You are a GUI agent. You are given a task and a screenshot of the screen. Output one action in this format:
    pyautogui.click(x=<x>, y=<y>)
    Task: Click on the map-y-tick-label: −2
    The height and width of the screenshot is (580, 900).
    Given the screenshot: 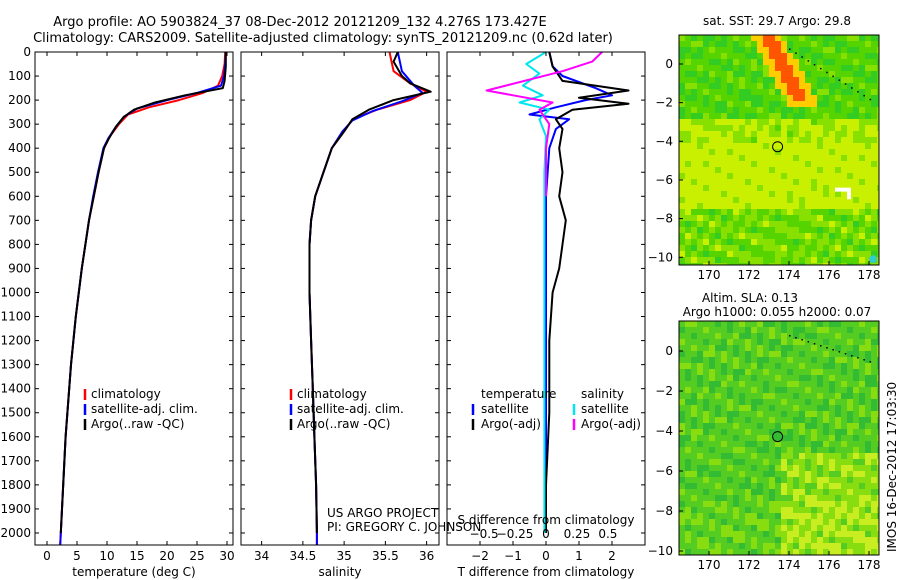 What is the action you would take?
    pyautogui.click(x=664, y=391)
    